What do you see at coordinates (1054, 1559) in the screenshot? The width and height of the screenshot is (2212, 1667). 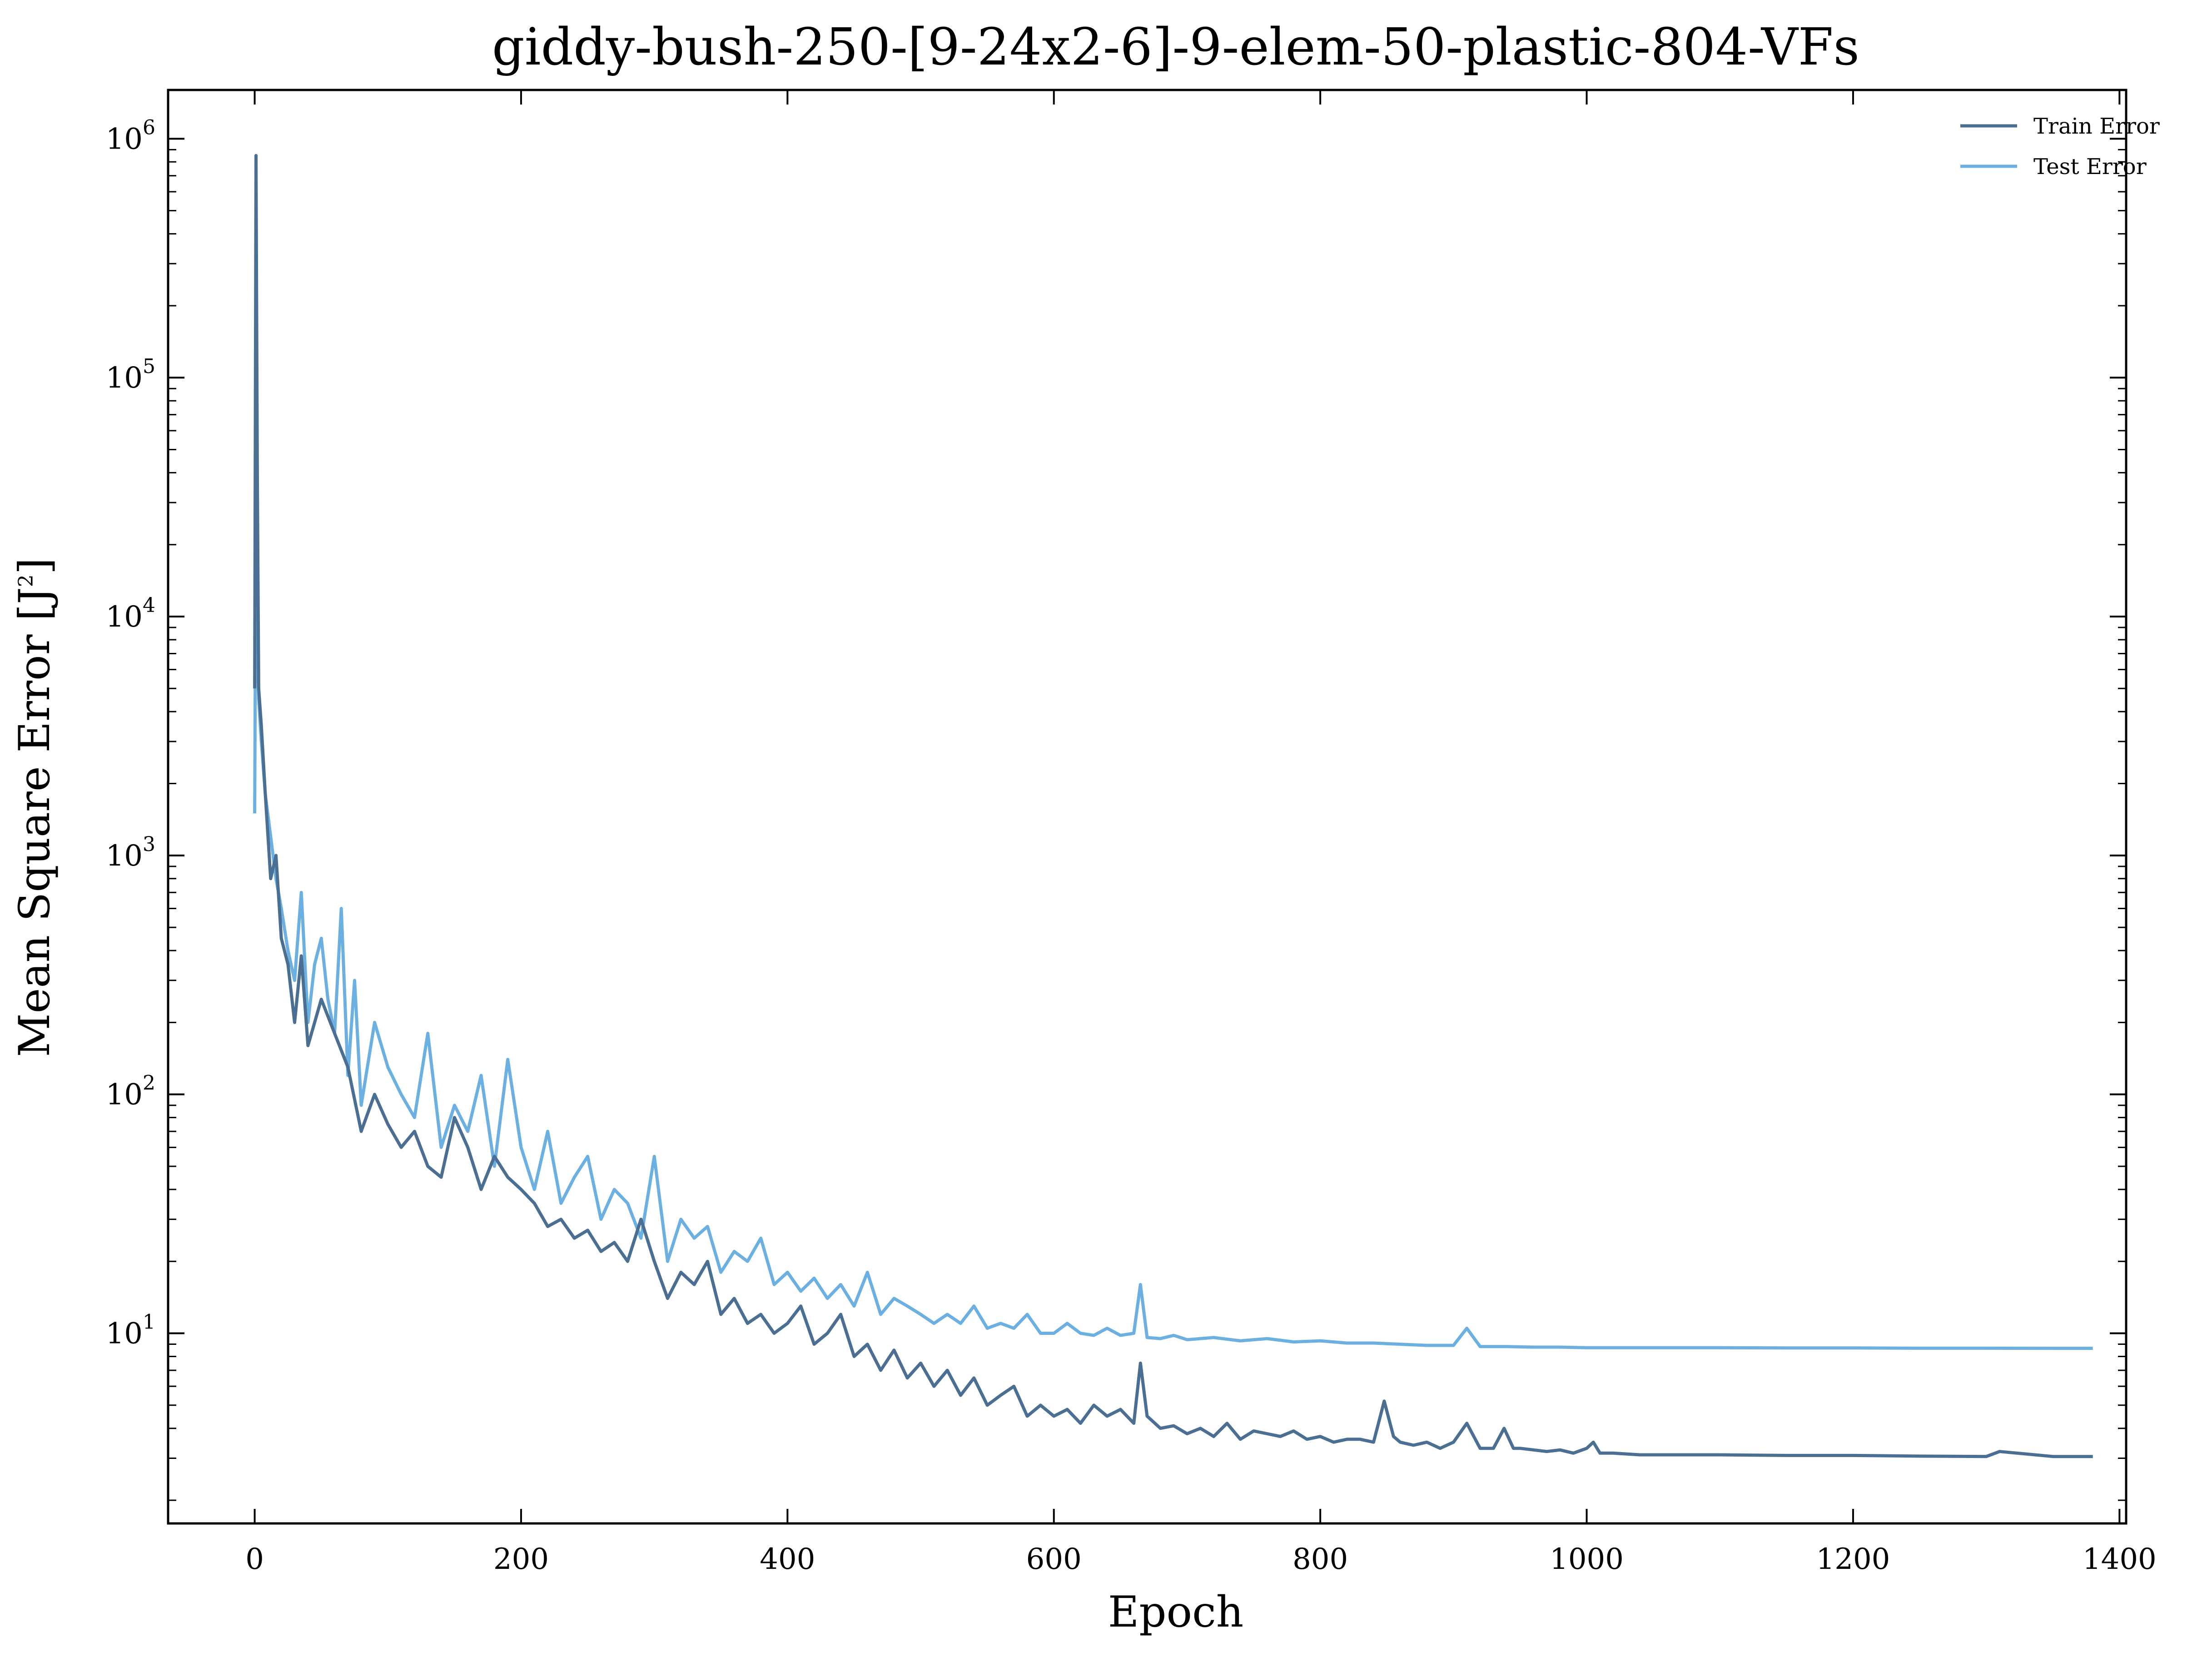 I see `x-tick-label: 600` at bounding box center [1054, 1559].